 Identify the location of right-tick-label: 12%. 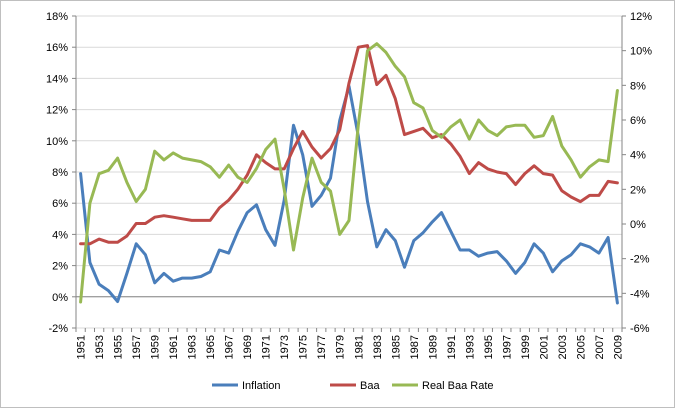
(641, 17).